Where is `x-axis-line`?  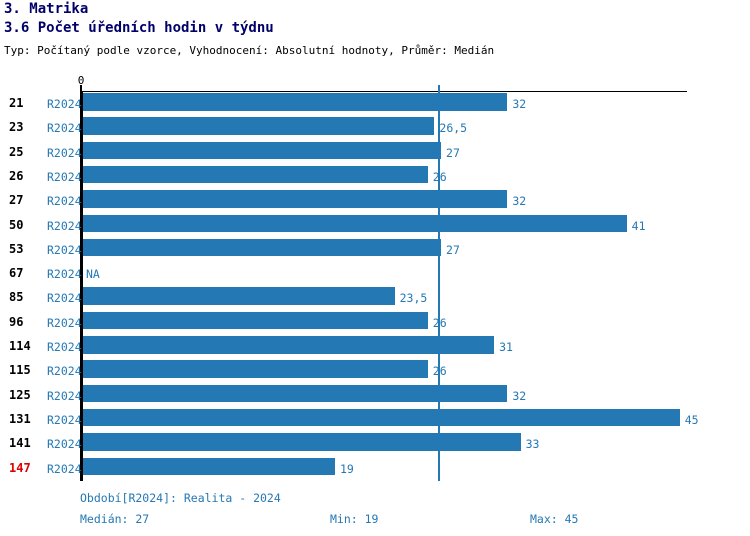 x-axis-line is located at coordinates (384, 91).